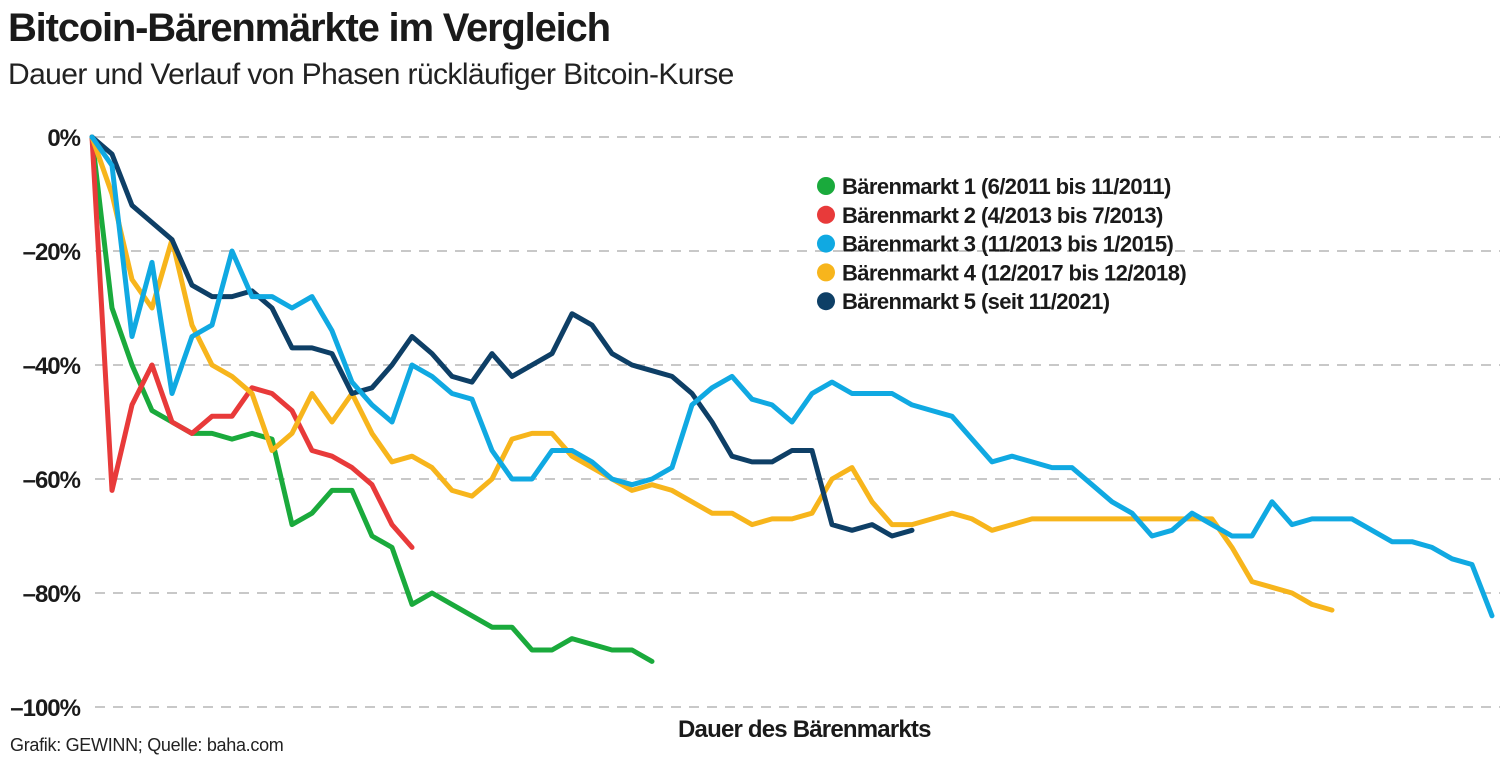  I want to click on y-tick-label: –20%, so click(52, 252).